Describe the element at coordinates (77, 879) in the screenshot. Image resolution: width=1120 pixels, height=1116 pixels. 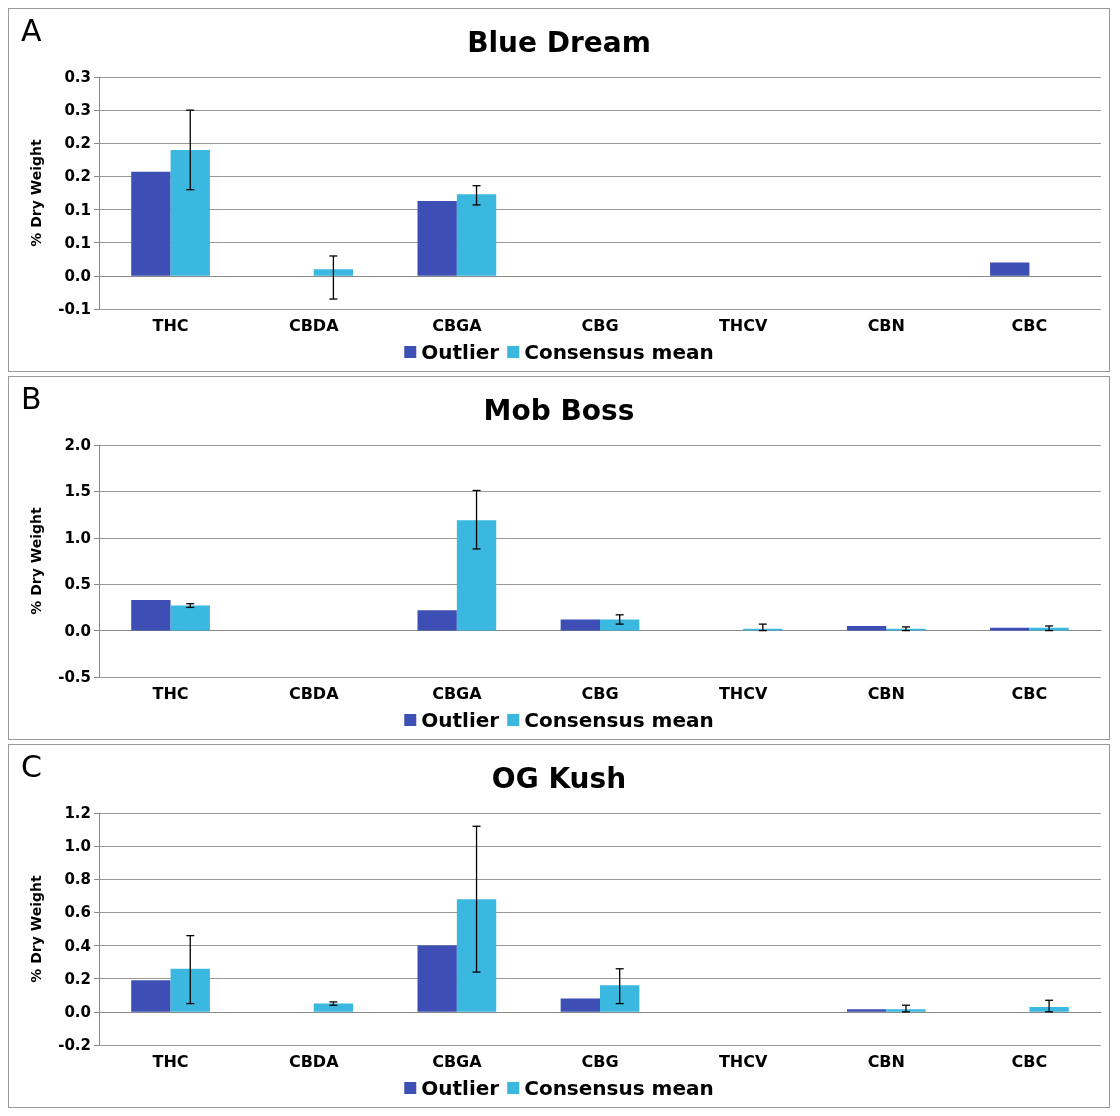
I see `y-tick-label: 0.8` at that location.